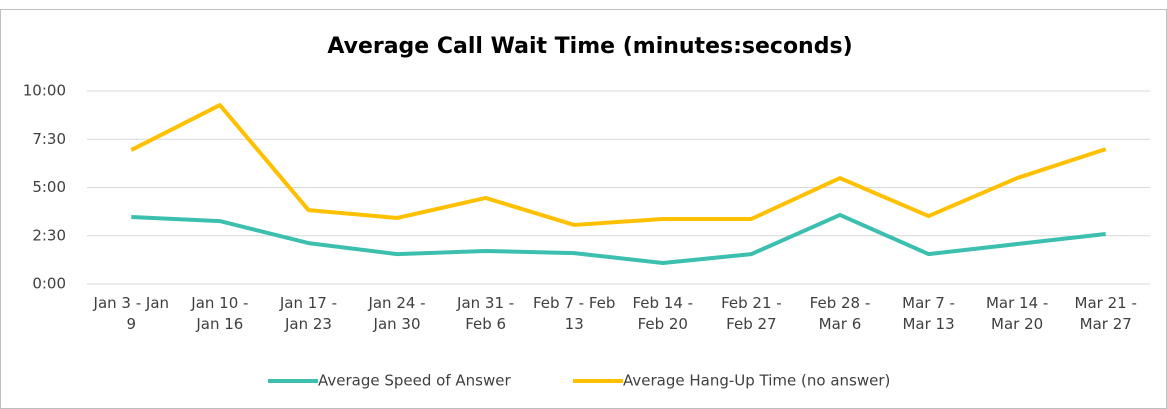  What do you see at coordinates (756, 381) in the screenshot?
I see `legend-label: Average Hang-Up Time (no answer)` at bounding box center [756, 381].